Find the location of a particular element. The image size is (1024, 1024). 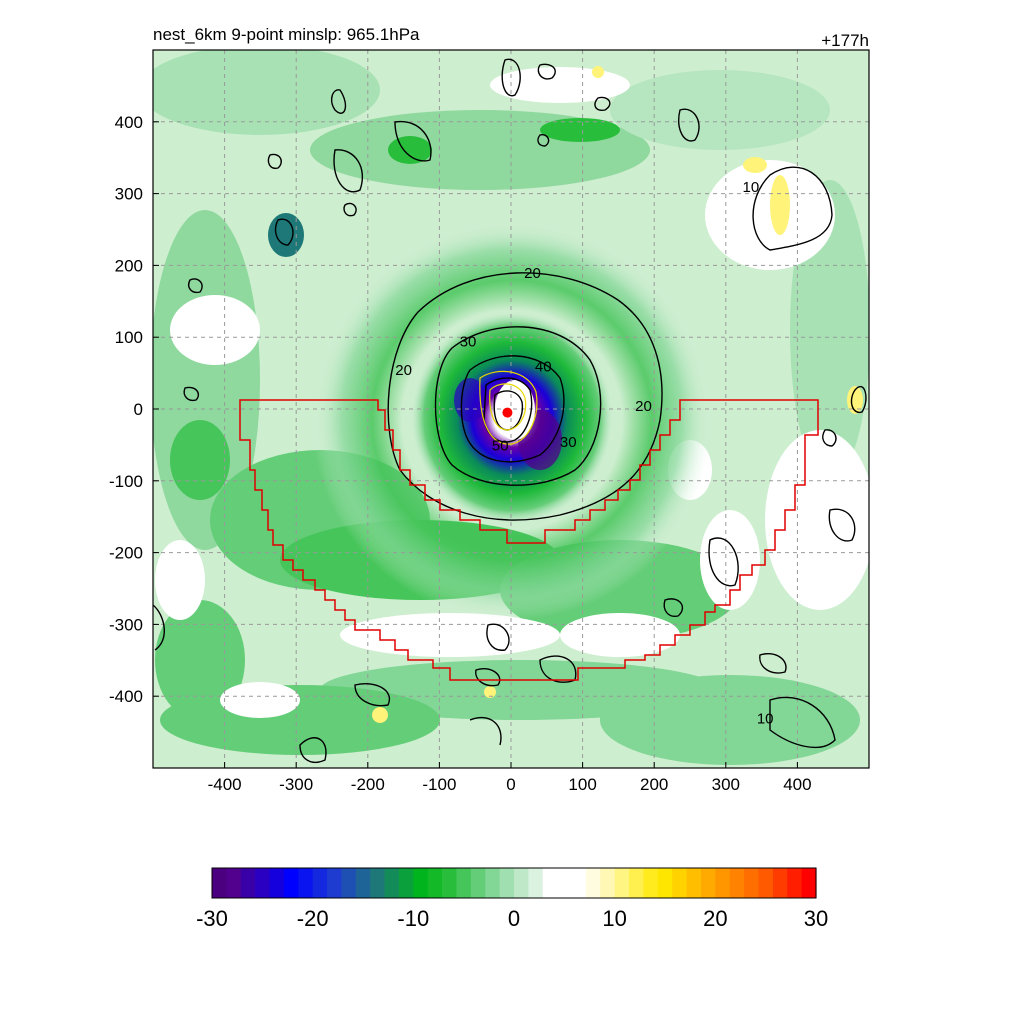

x-tick-label: -300 is located at coordinates (296, 784).